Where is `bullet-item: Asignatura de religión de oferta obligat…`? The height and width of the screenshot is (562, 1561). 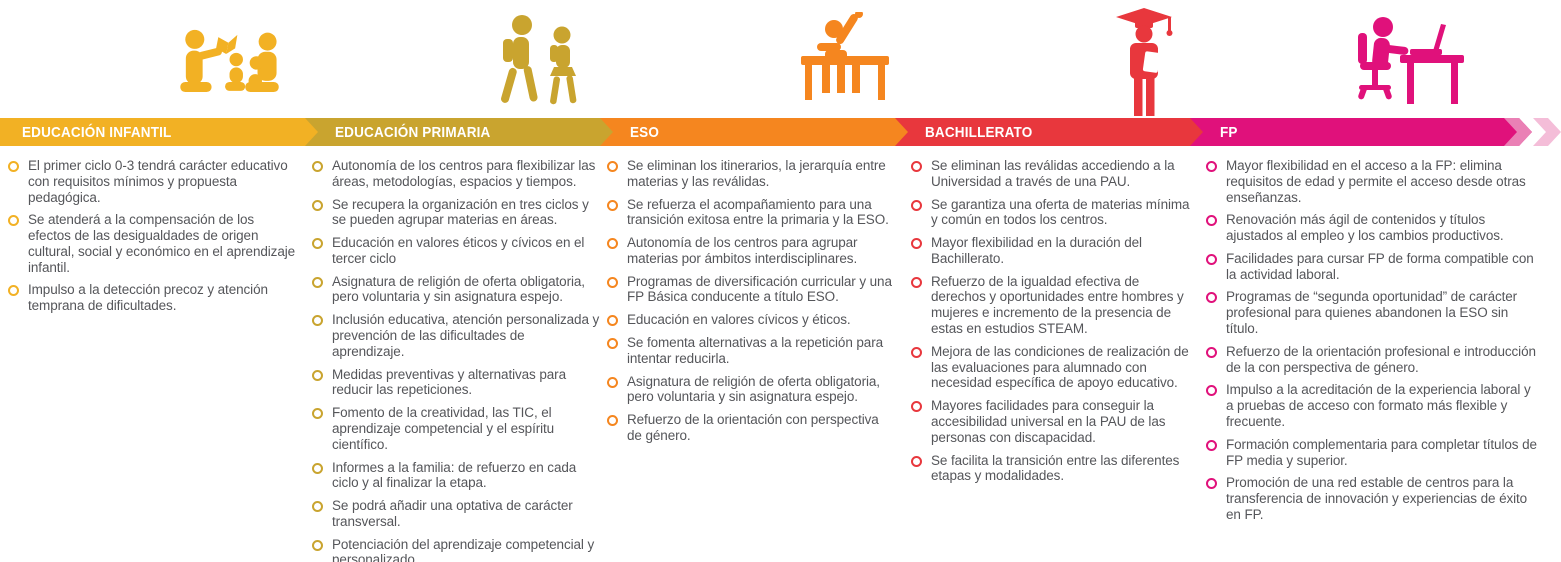 bullet-item: Asignatura de religión de oferta obligat… is located at coordinates (456, 290).